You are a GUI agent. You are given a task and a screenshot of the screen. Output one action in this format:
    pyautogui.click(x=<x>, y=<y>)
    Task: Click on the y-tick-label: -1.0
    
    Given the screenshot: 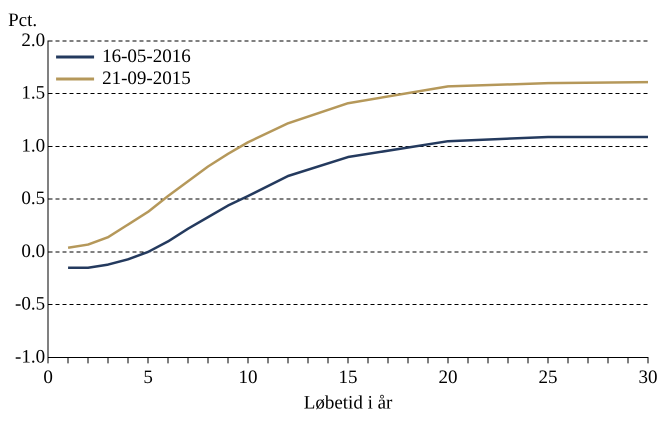 What is the action you would take?
    pyautogui.click(x=30, y=357)
    